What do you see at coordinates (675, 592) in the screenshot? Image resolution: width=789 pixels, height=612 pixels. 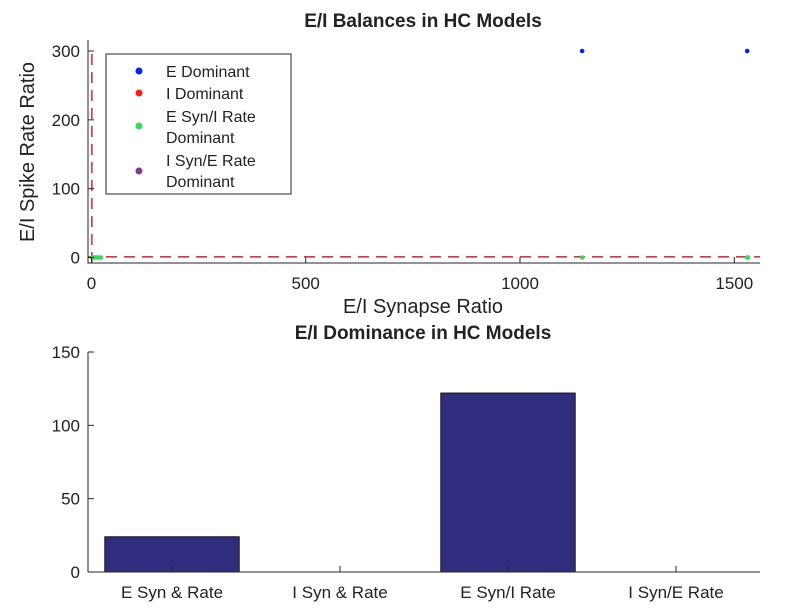 I see `x-tick-label: I Syn/E Rate` at bounding box center [675, 592].